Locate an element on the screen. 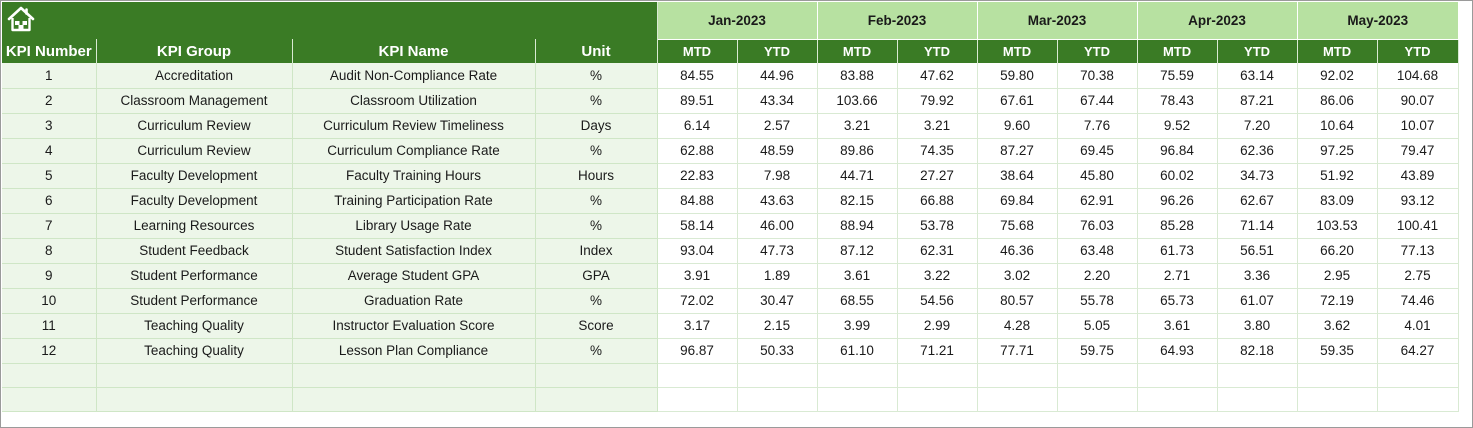 Image resolution: width=1473 pixels, height=428 pixels. mtd-value-cell: 85.28 is located at coordinates (1177, 226).